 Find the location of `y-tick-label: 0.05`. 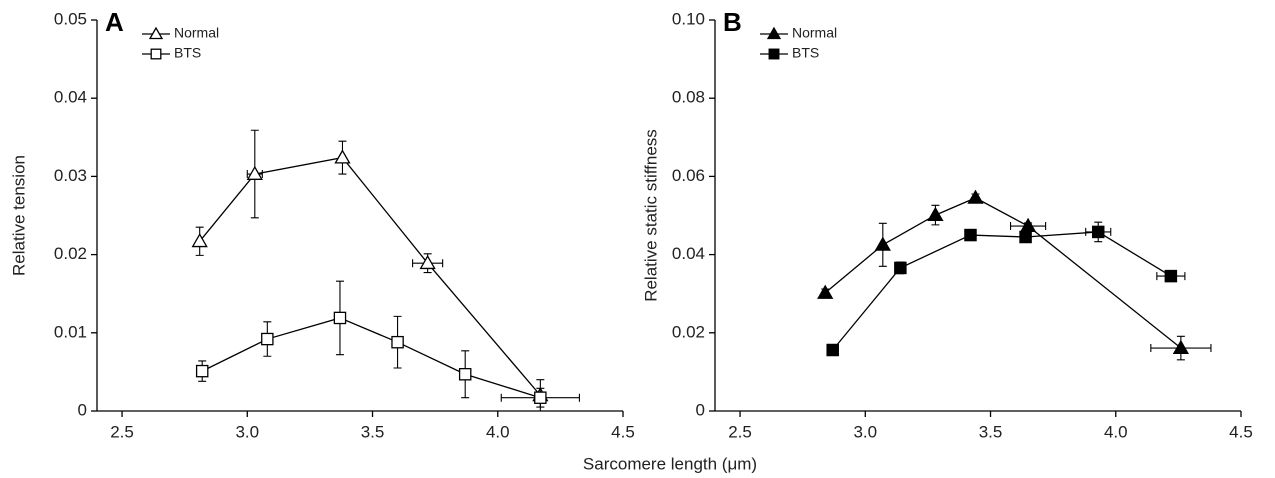

y-tick-label: 0.05 is located at coordinates (70, 18).